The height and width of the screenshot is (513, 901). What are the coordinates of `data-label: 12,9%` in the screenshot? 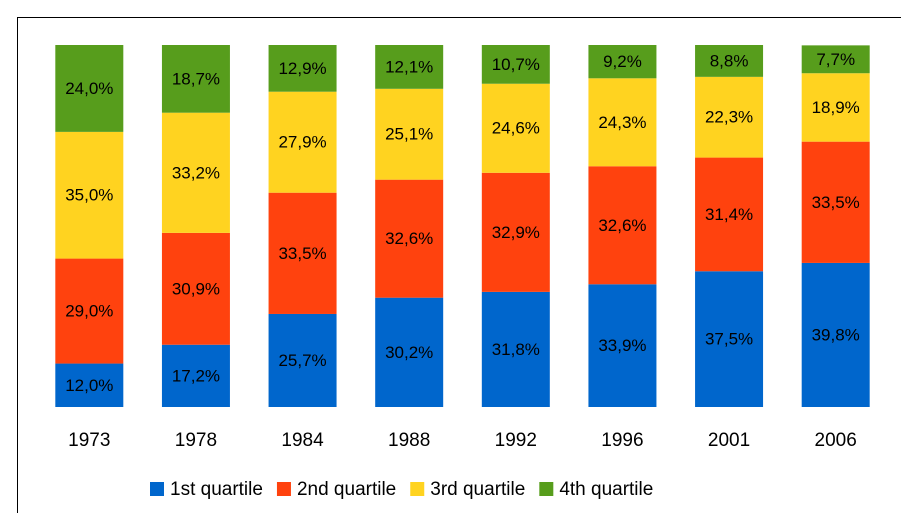 It's located at (302, 68).